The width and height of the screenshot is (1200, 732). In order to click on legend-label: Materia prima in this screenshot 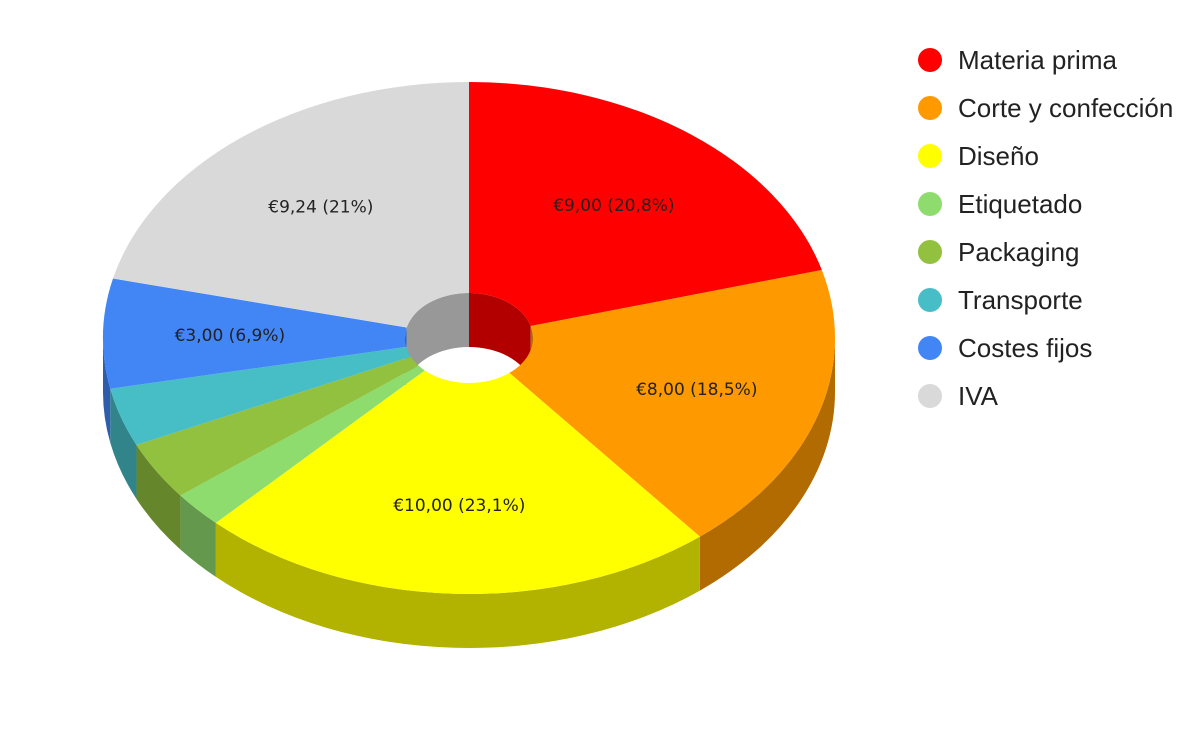, I will do `click(1037, 59)`.